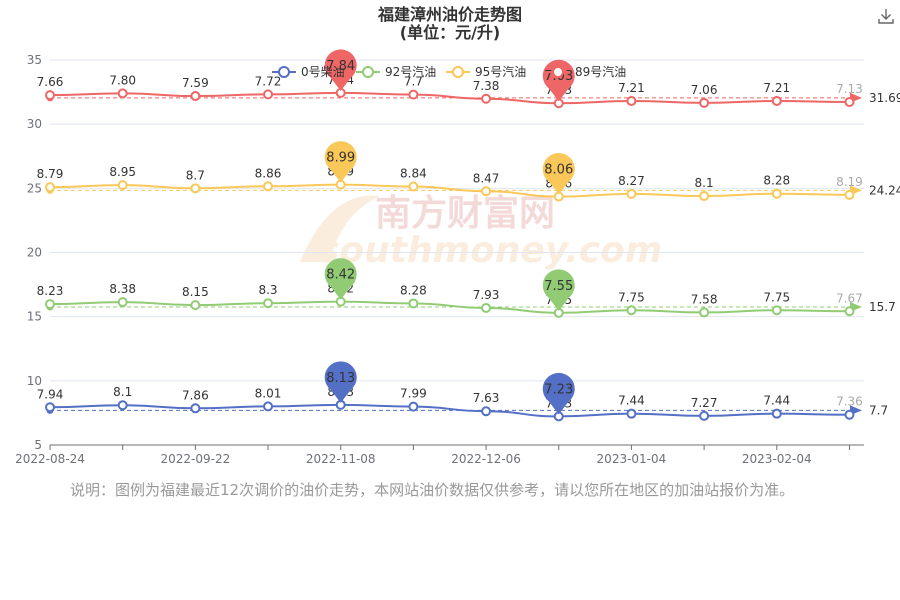 The height and width of the screenshot is (600, 900). I want to click on legend-item-2: 92号汽油, so click(396, 71).